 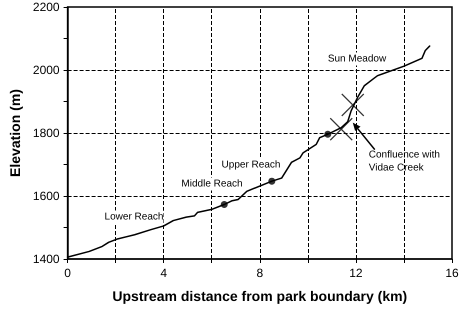 I want to click on y-axis-title: Elevation (m), so click(x=15, y=133).